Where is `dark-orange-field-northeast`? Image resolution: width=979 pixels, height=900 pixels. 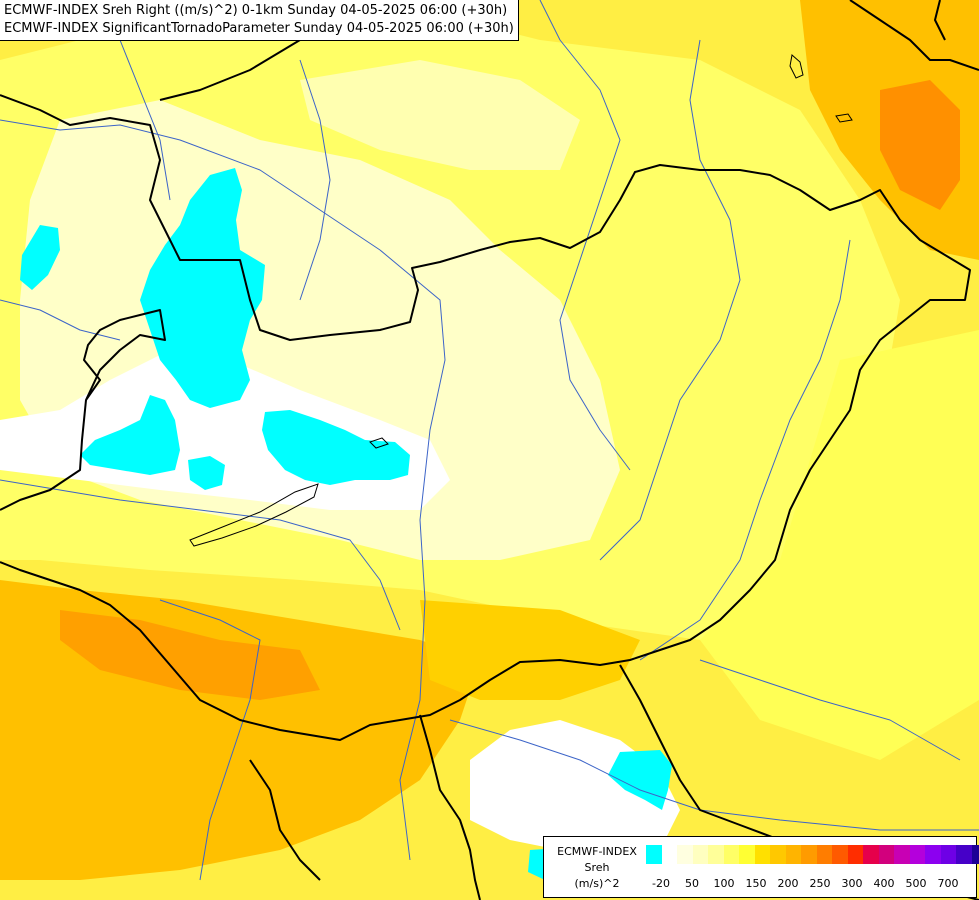 dark-orange-field-northeast is located at coordinates (920, 145).